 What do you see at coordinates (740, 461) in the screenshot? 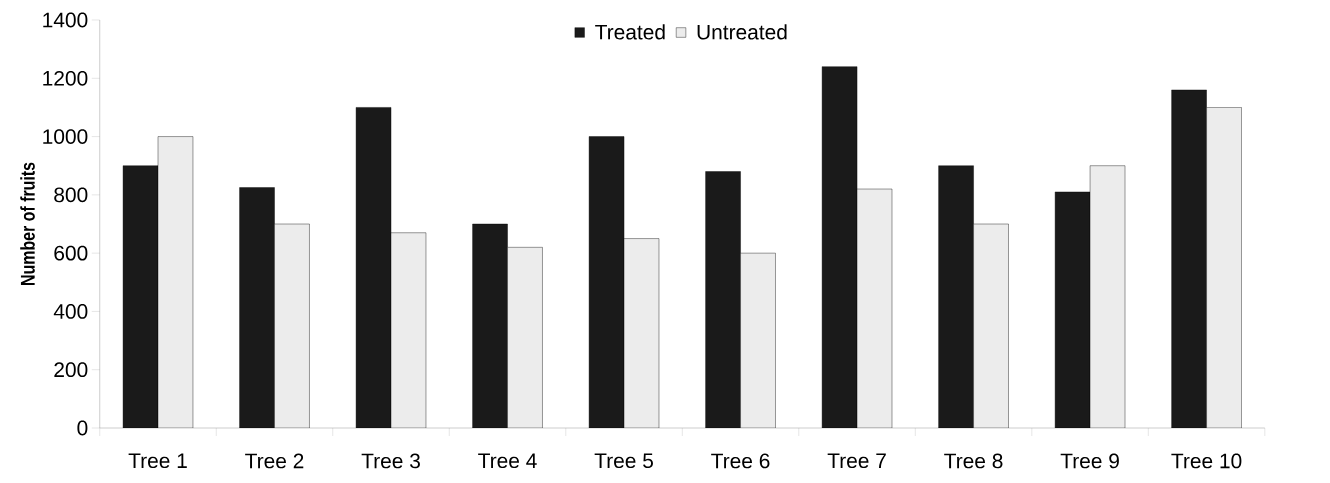
I see `x-tick-label: Tree 6` at bounding box center [740, 461].